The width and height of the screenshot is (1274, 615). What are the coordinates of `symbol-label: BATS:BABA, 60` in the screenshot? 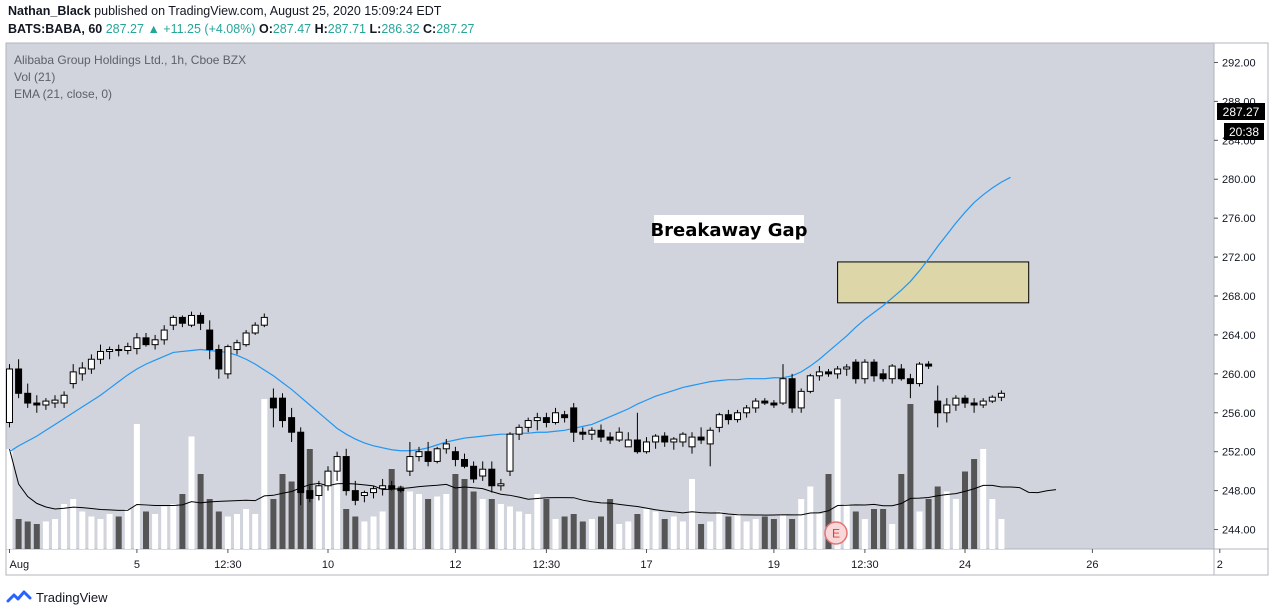 It's located at (55, 29).